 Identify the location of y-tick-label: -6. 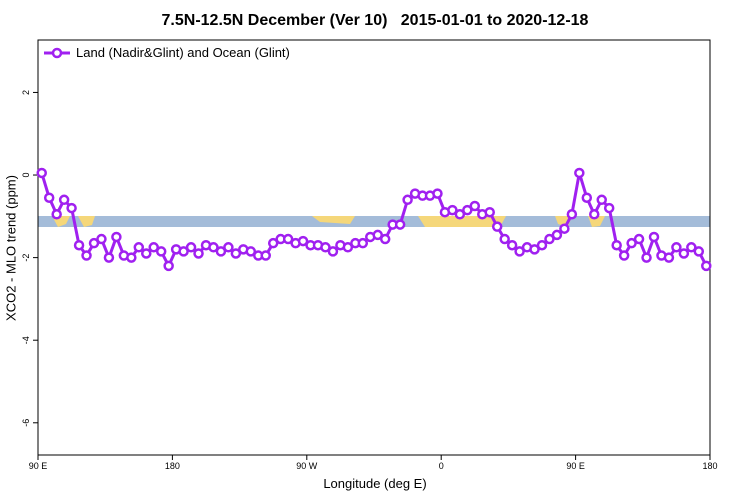
(26, 423).